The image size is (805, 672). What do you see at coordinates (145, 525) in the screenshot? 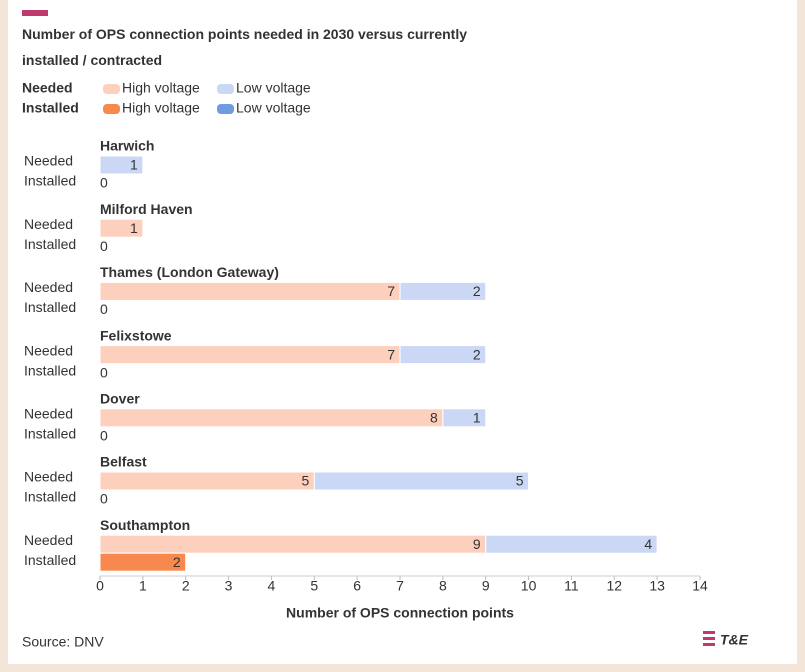
I see `category-label: Southampton` at bounding box center [145, 525].